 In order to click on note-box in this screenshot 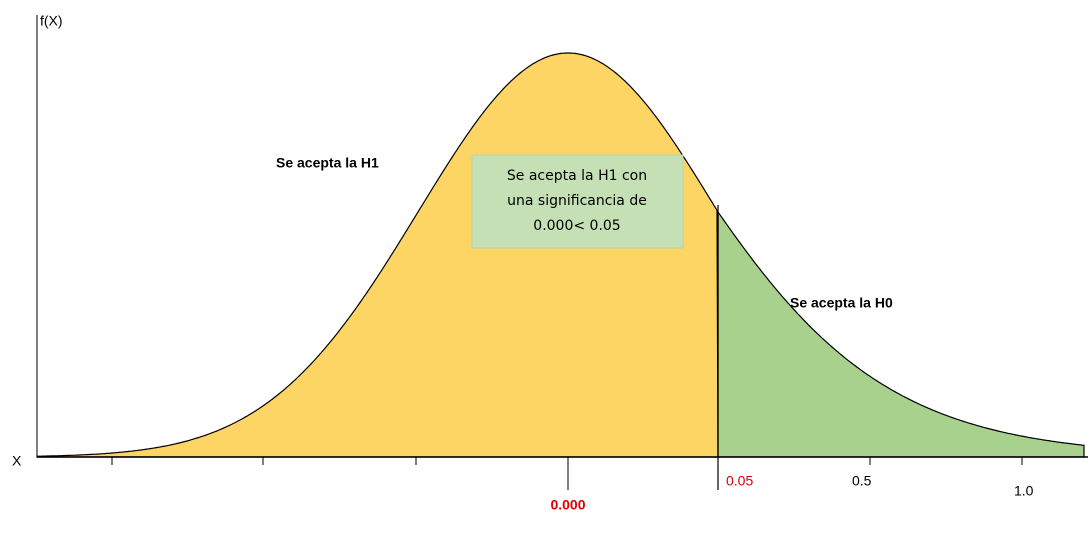, I will do `click(577, 201)`.